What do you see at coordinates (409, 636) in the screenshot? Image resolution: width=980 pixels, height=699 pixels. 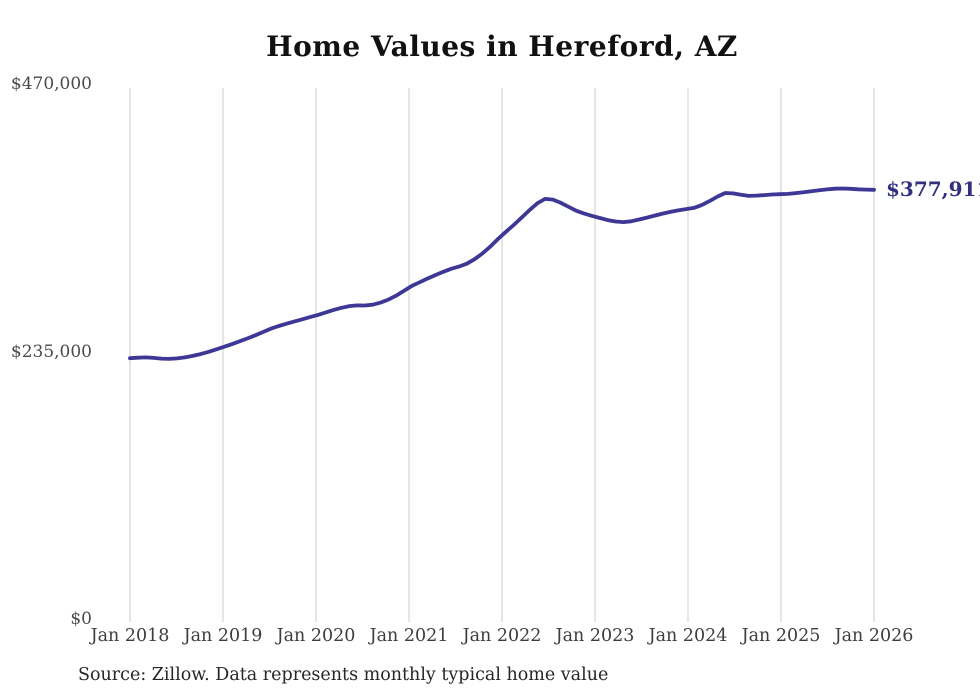 I see `x-tick-label: Jan 2021` at bounding box center [409, 636].